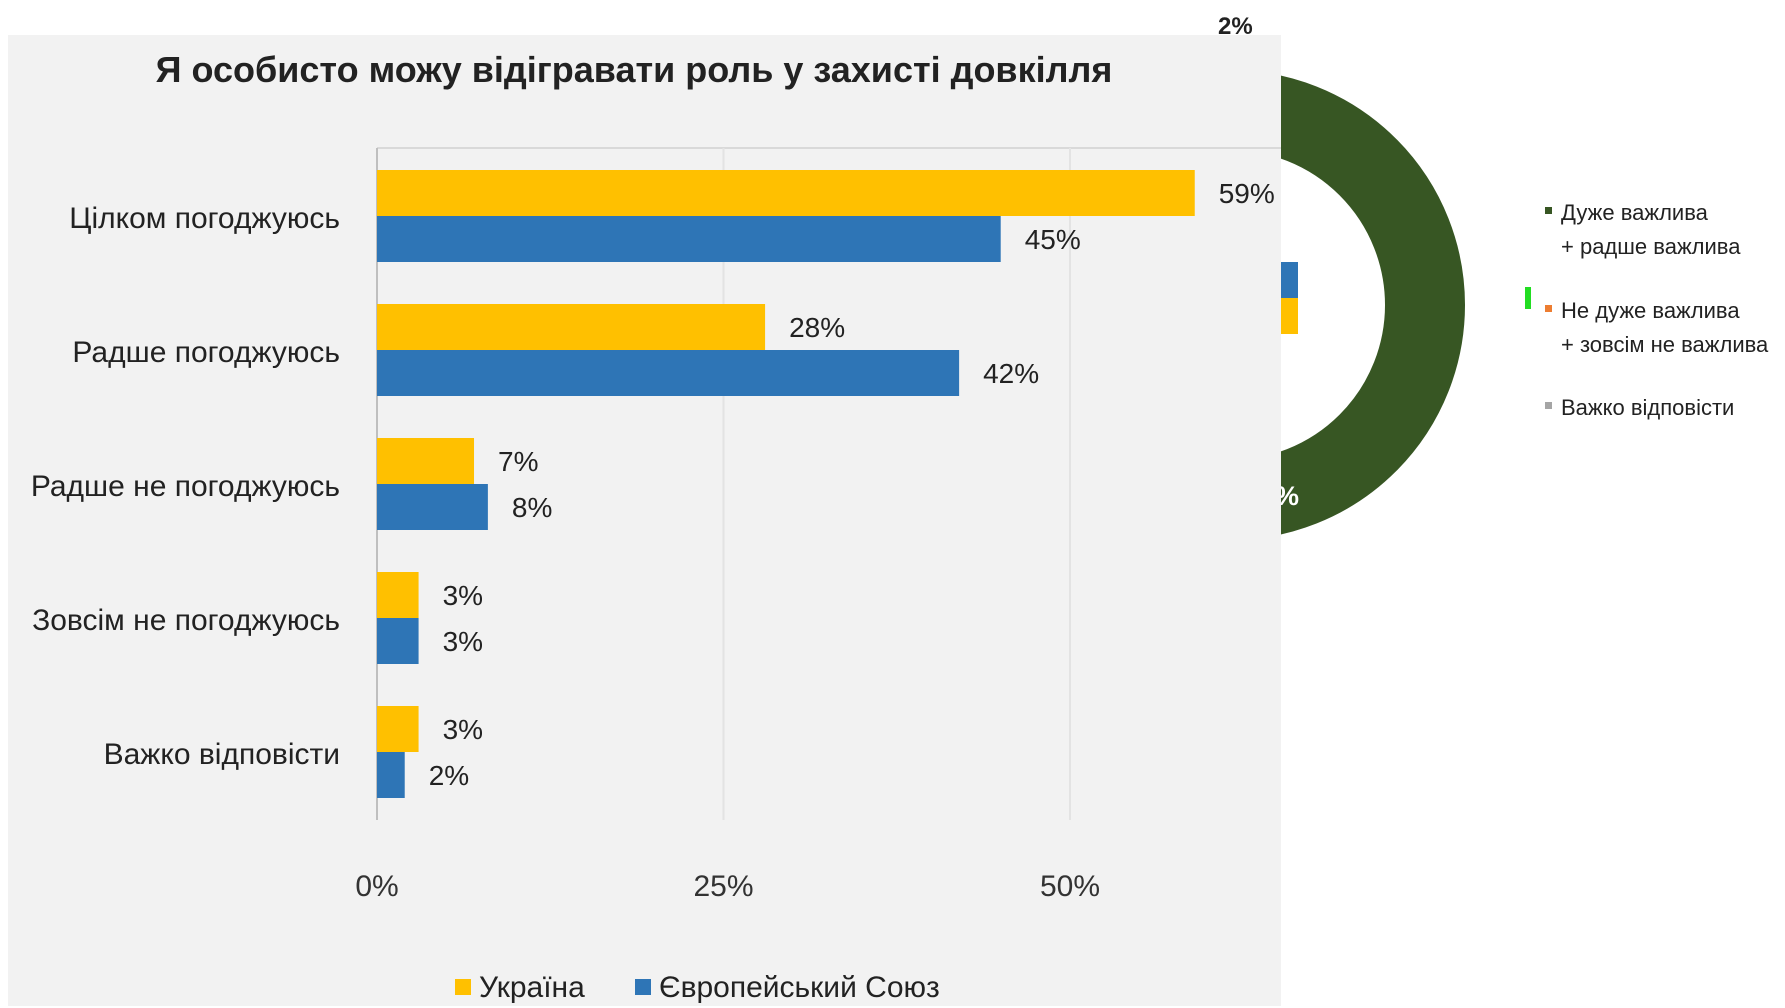 This screenshot has height=1008, width=1785. I want to click on bar-chart-legend: Україна Європейський Союз, so click(697, 987).